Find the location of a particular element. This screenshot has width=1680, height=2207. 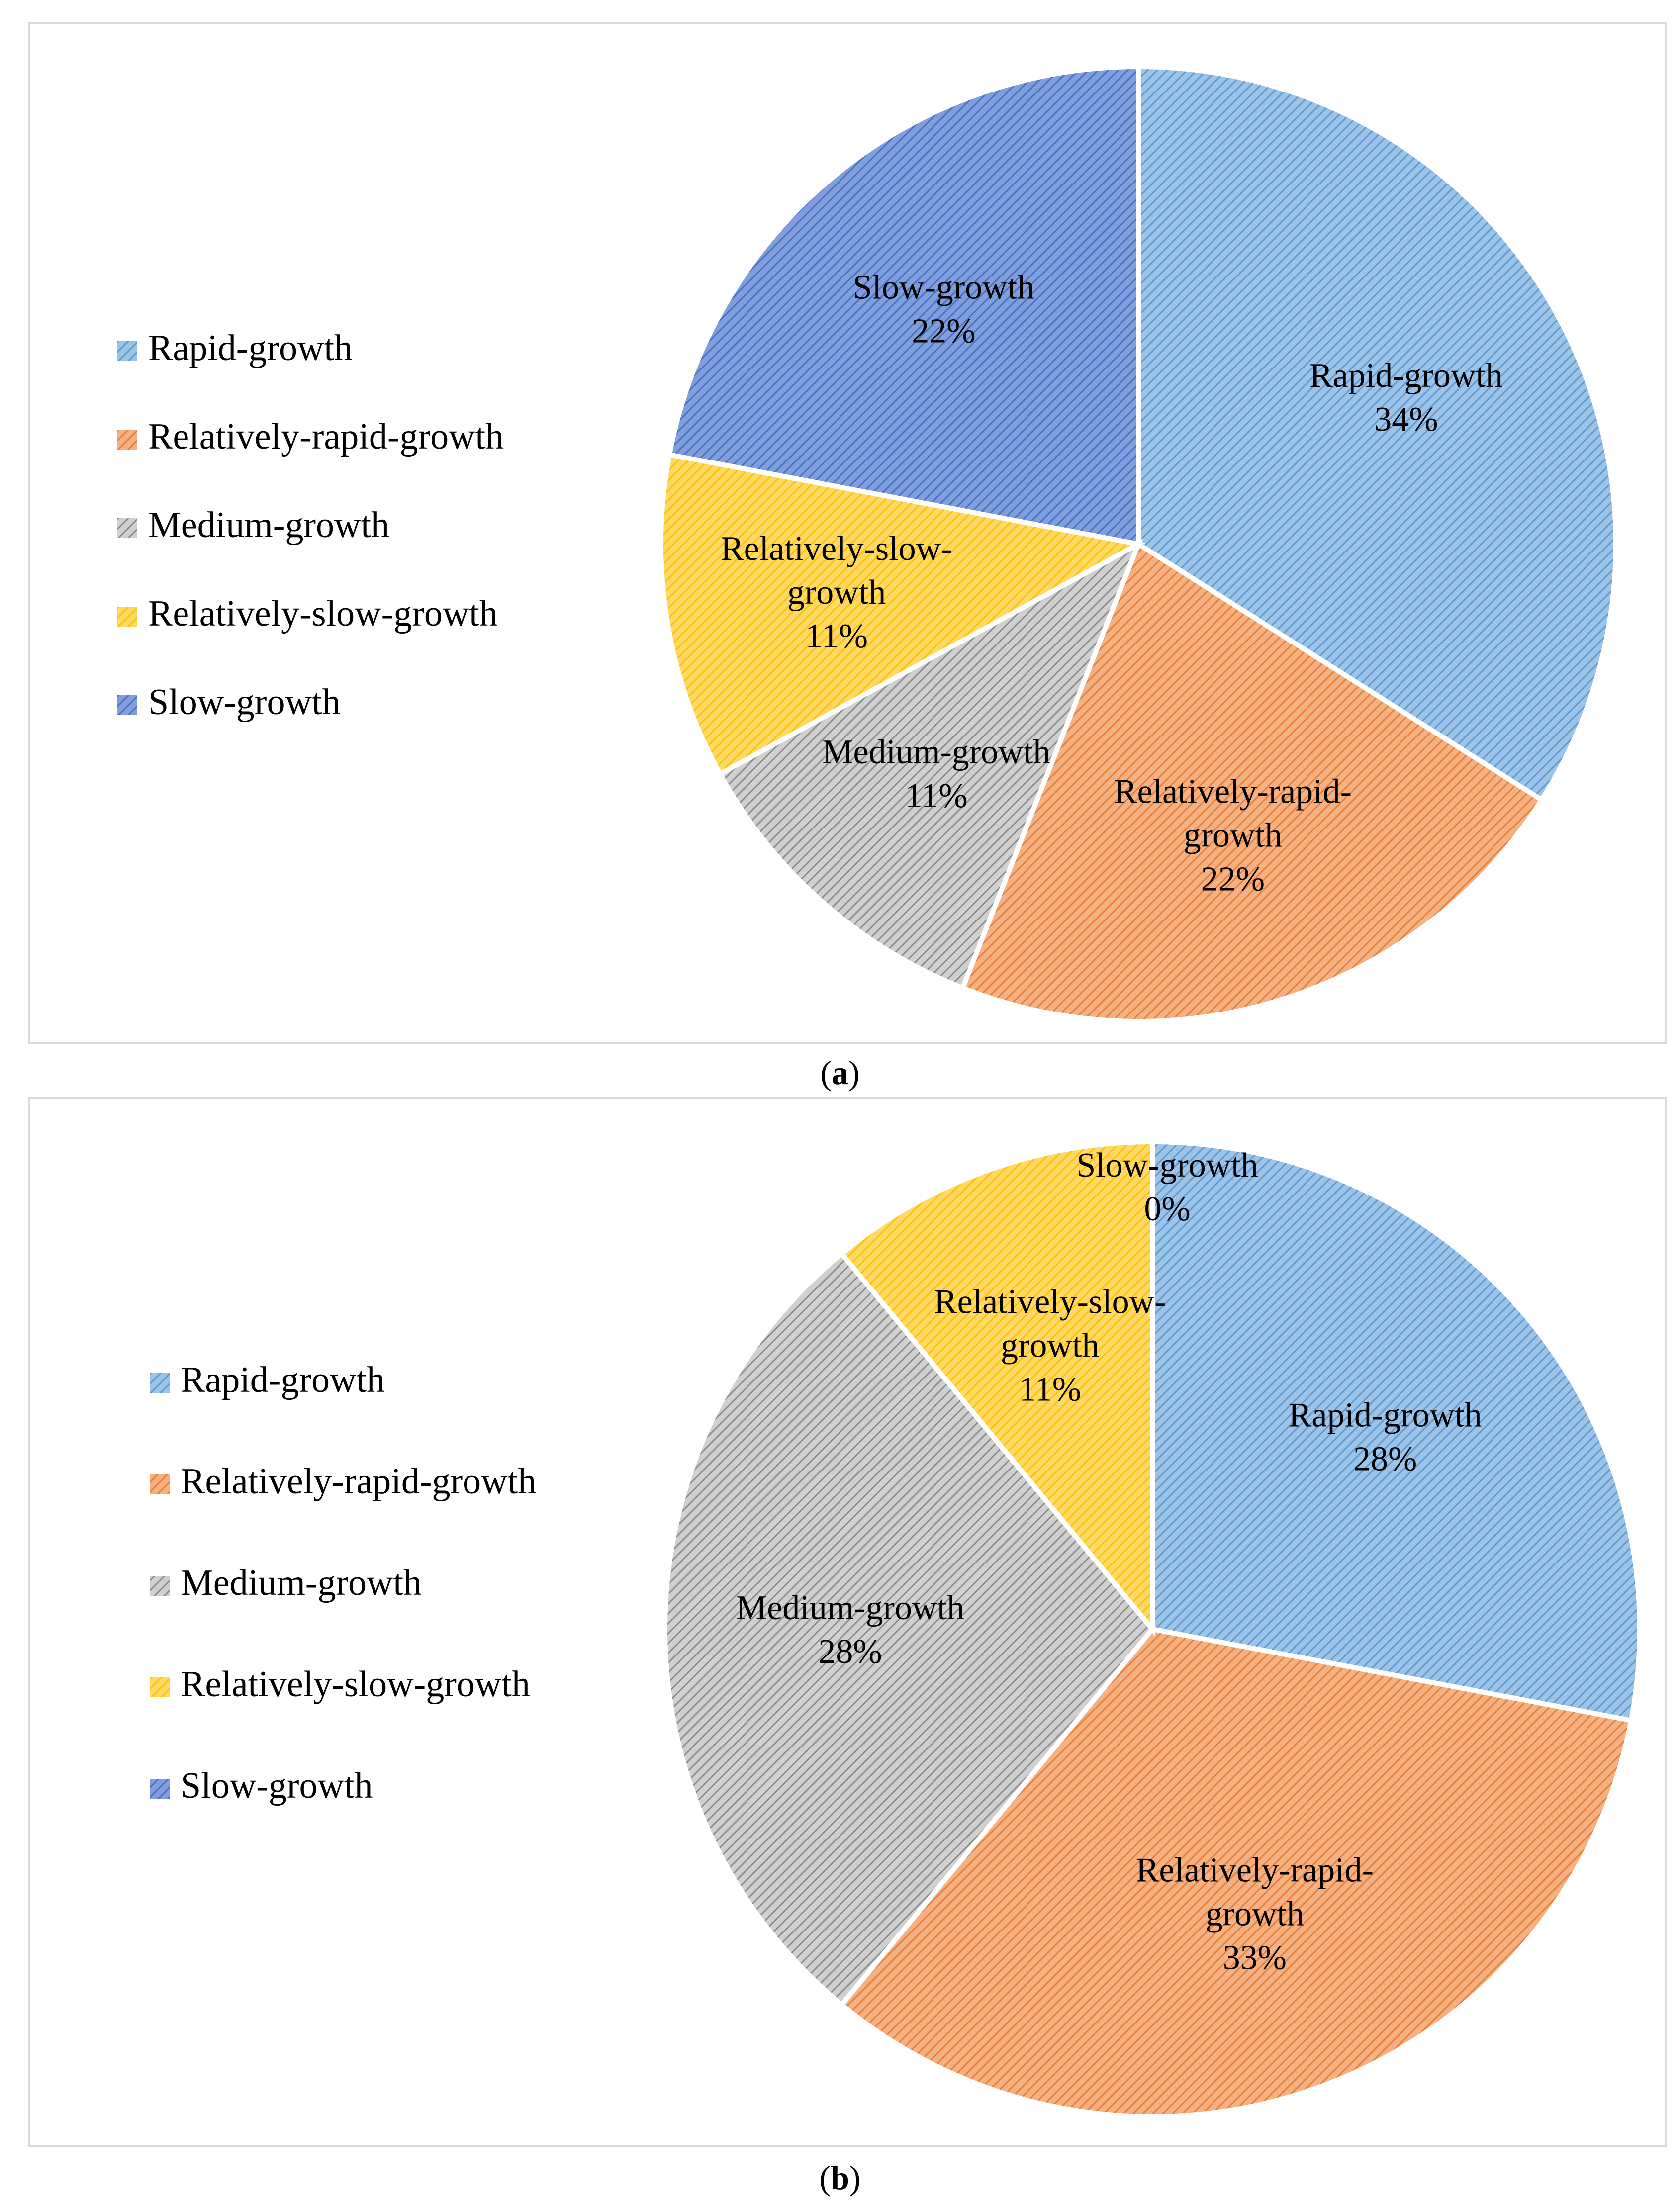

caption-a-letter: a is located at coordinates (840, 1073).